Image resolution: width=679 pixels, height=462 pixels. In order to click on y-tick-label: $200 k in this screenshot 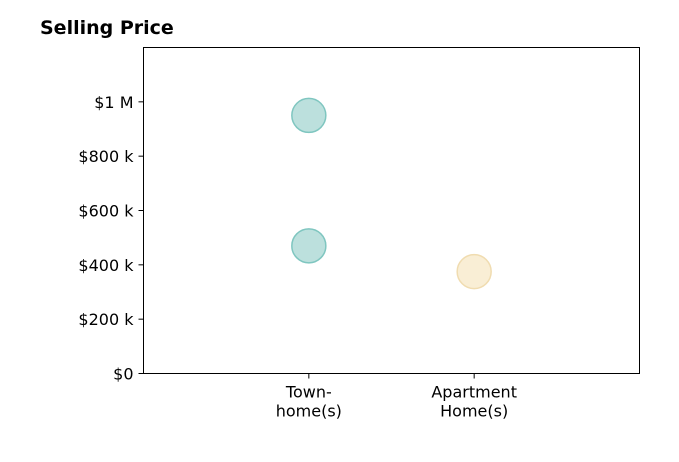, I will do `click(106, 319)`.